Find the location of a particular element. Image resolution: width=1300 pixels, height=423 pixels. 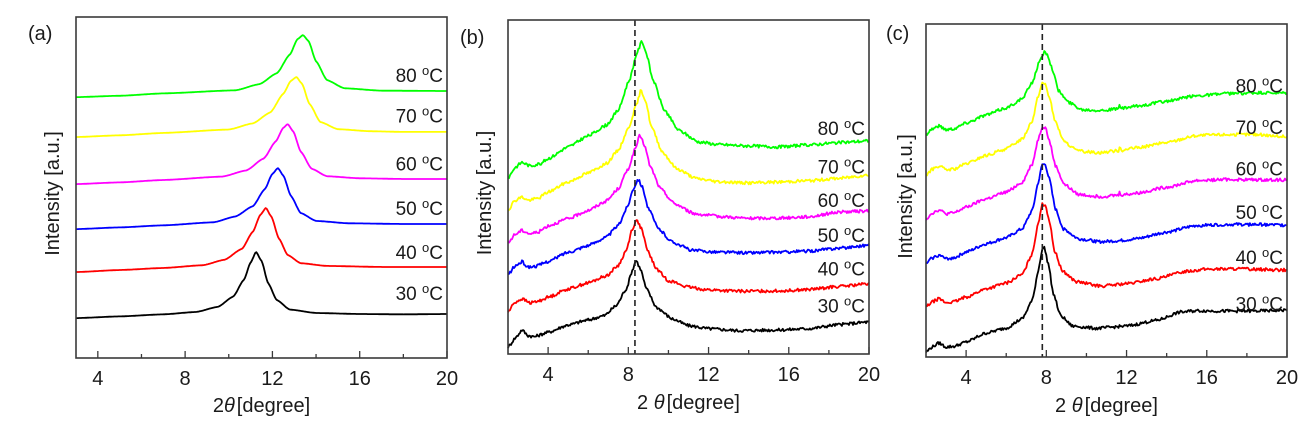

series-label: 70 oC is located at coordinates (1259, 127).